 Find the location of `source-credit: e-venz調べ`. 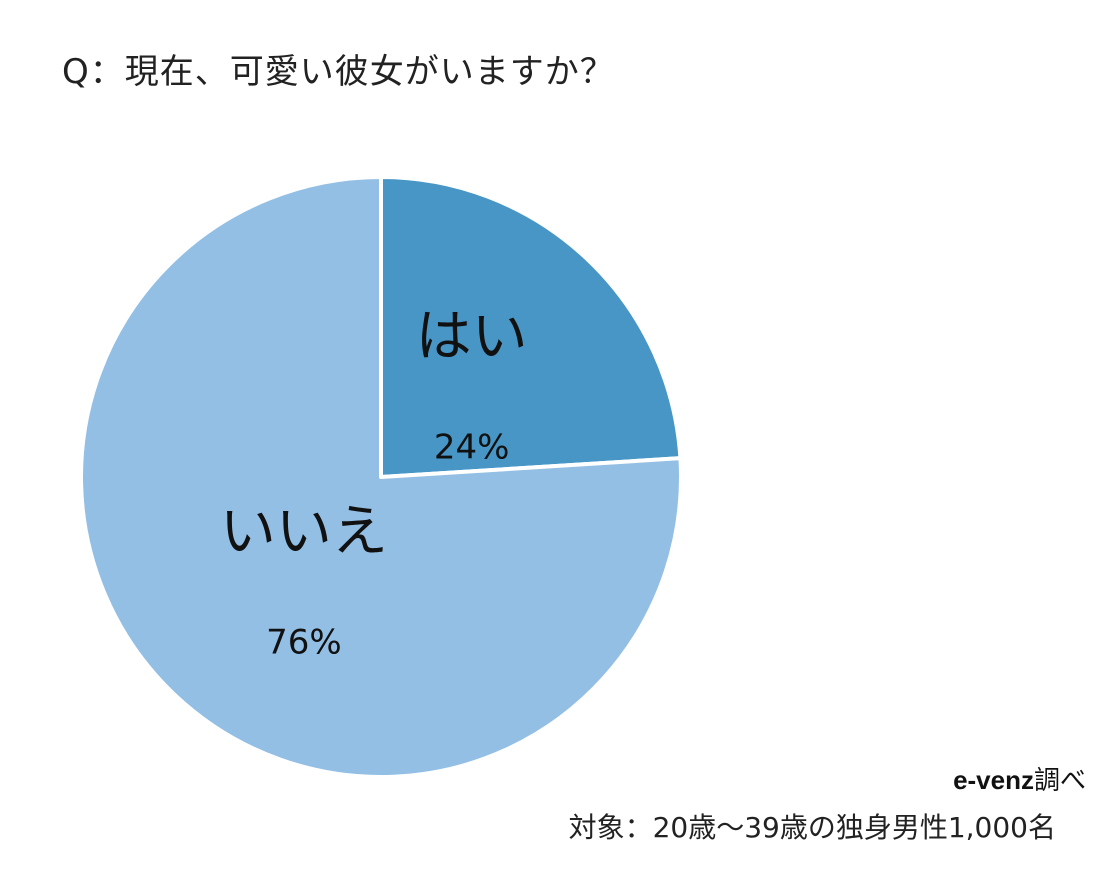

source-credit: e-venz調べ is located at coordinates (1019, 778).